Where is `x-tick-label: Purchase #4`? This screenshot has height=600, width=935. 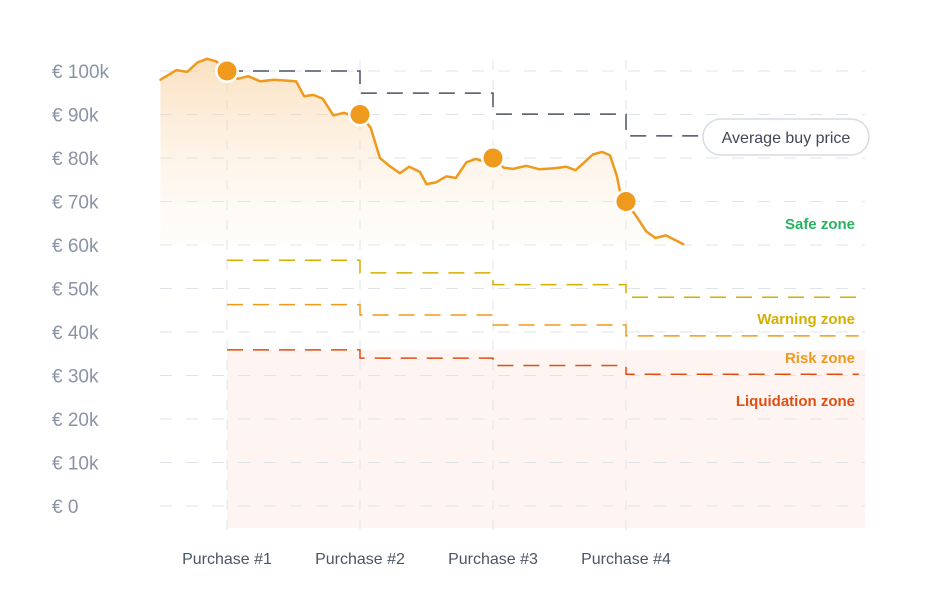 x-tick-label: Purchase #4 is located at coordinates (626, 559).